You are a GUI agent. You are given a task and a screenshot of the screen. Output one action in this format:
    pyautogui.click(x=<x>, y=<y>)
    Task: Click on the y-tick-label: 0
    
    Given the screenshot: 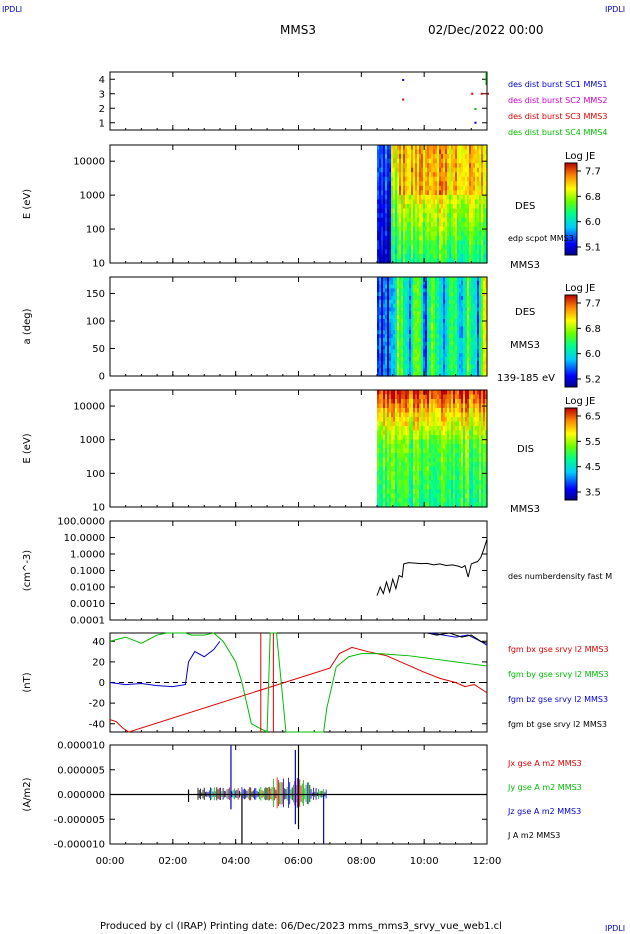 What is the action you would take?
    pyautogui.click(x=102, y=683)
    